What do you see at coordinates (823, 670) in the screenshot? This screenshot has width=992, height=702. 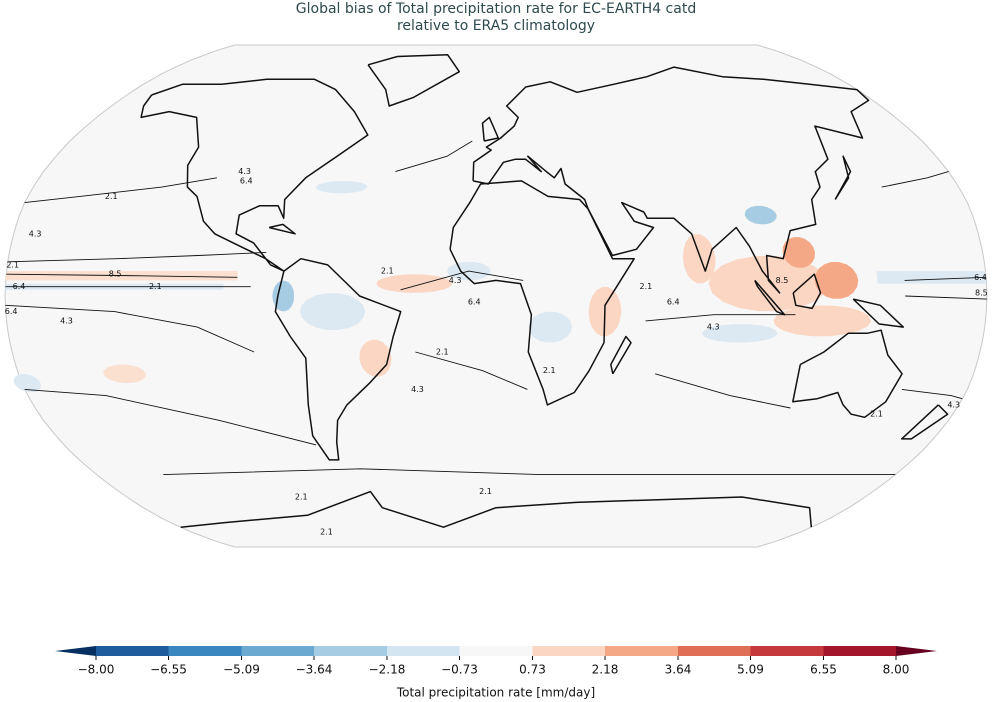 I see `colorbar-tick-label: 6.55` at bounding box center [823, 670].